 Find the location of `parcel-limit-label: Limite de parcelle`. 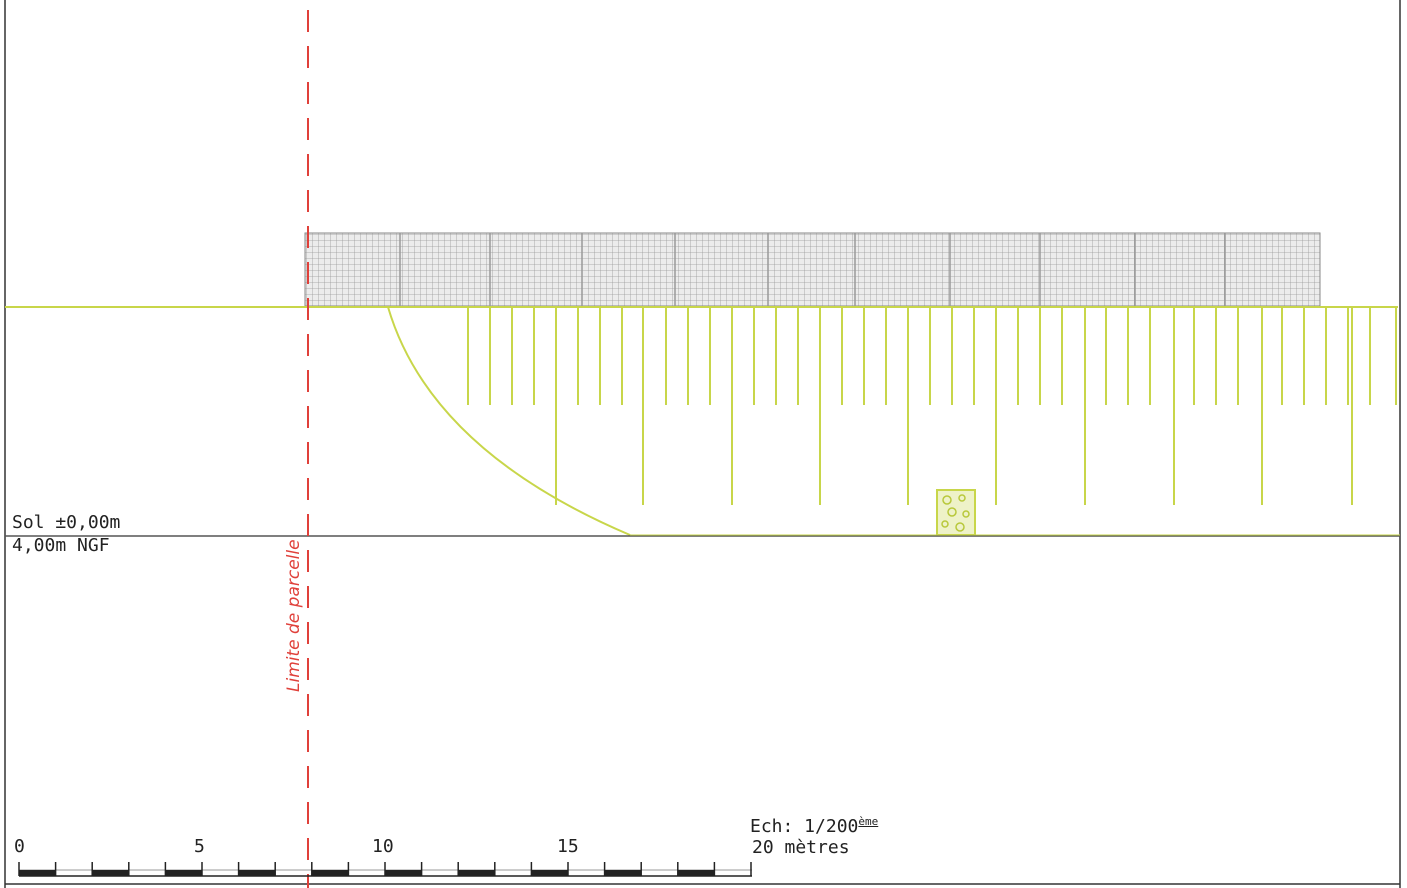

parcel-limit-label: Limite de parcelle is located at coordinates (294, 615).